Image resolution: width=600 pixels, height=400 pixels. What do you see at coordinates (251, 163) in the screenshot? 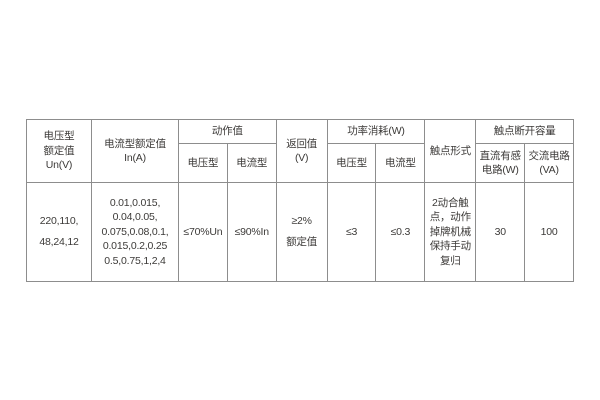
I see `header-action-current-type: 电流型` at bounding box center [251, 163].